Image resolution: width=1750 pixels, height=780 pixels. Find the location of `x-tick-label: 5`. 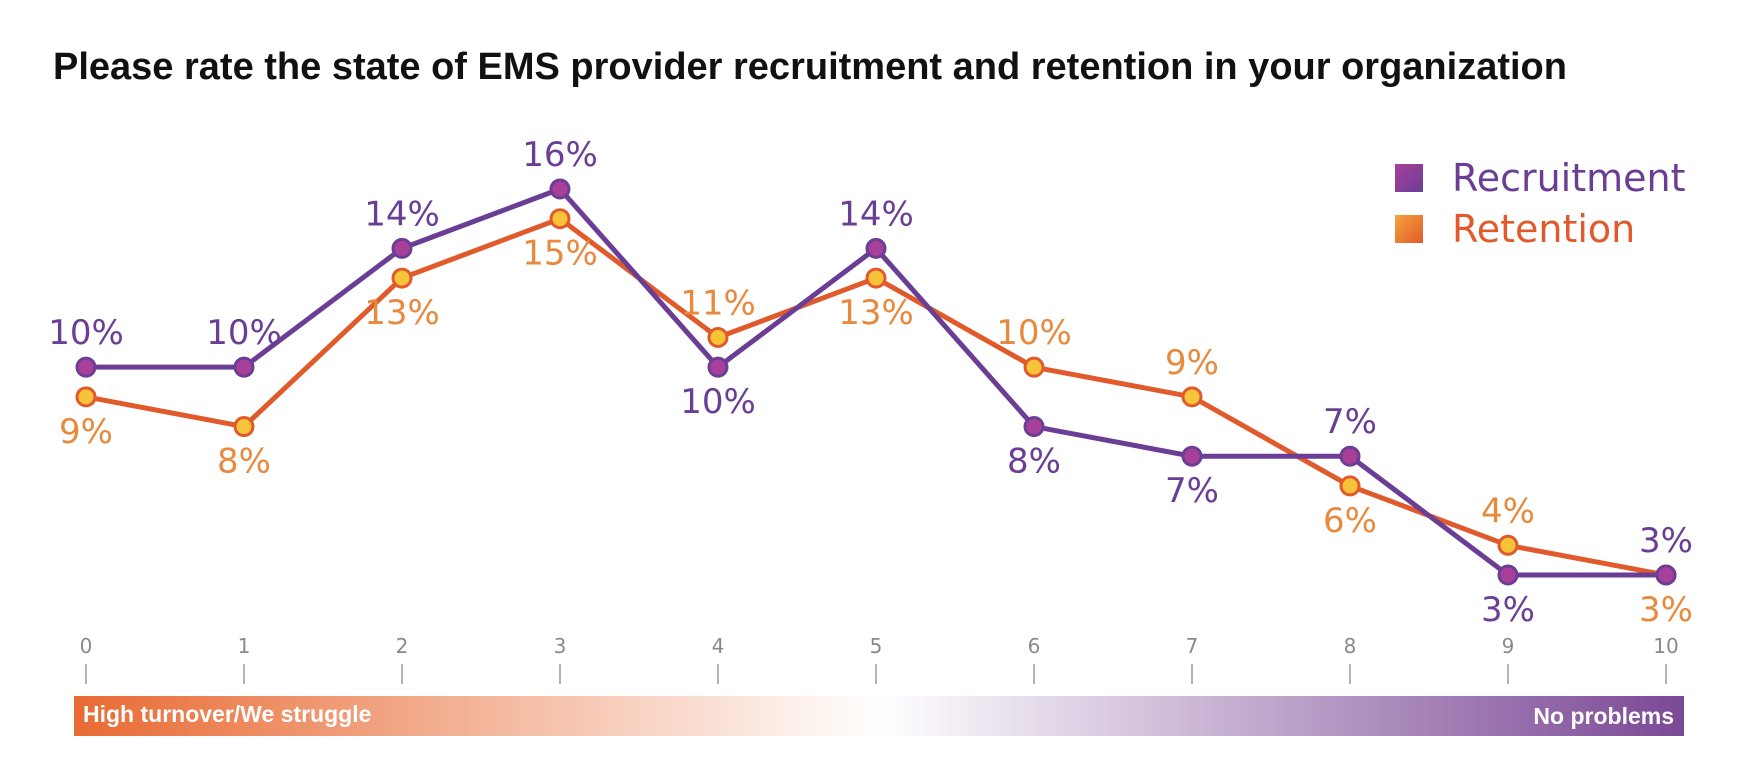

x-tick-label: 5 is located at coordinates (876, 646).